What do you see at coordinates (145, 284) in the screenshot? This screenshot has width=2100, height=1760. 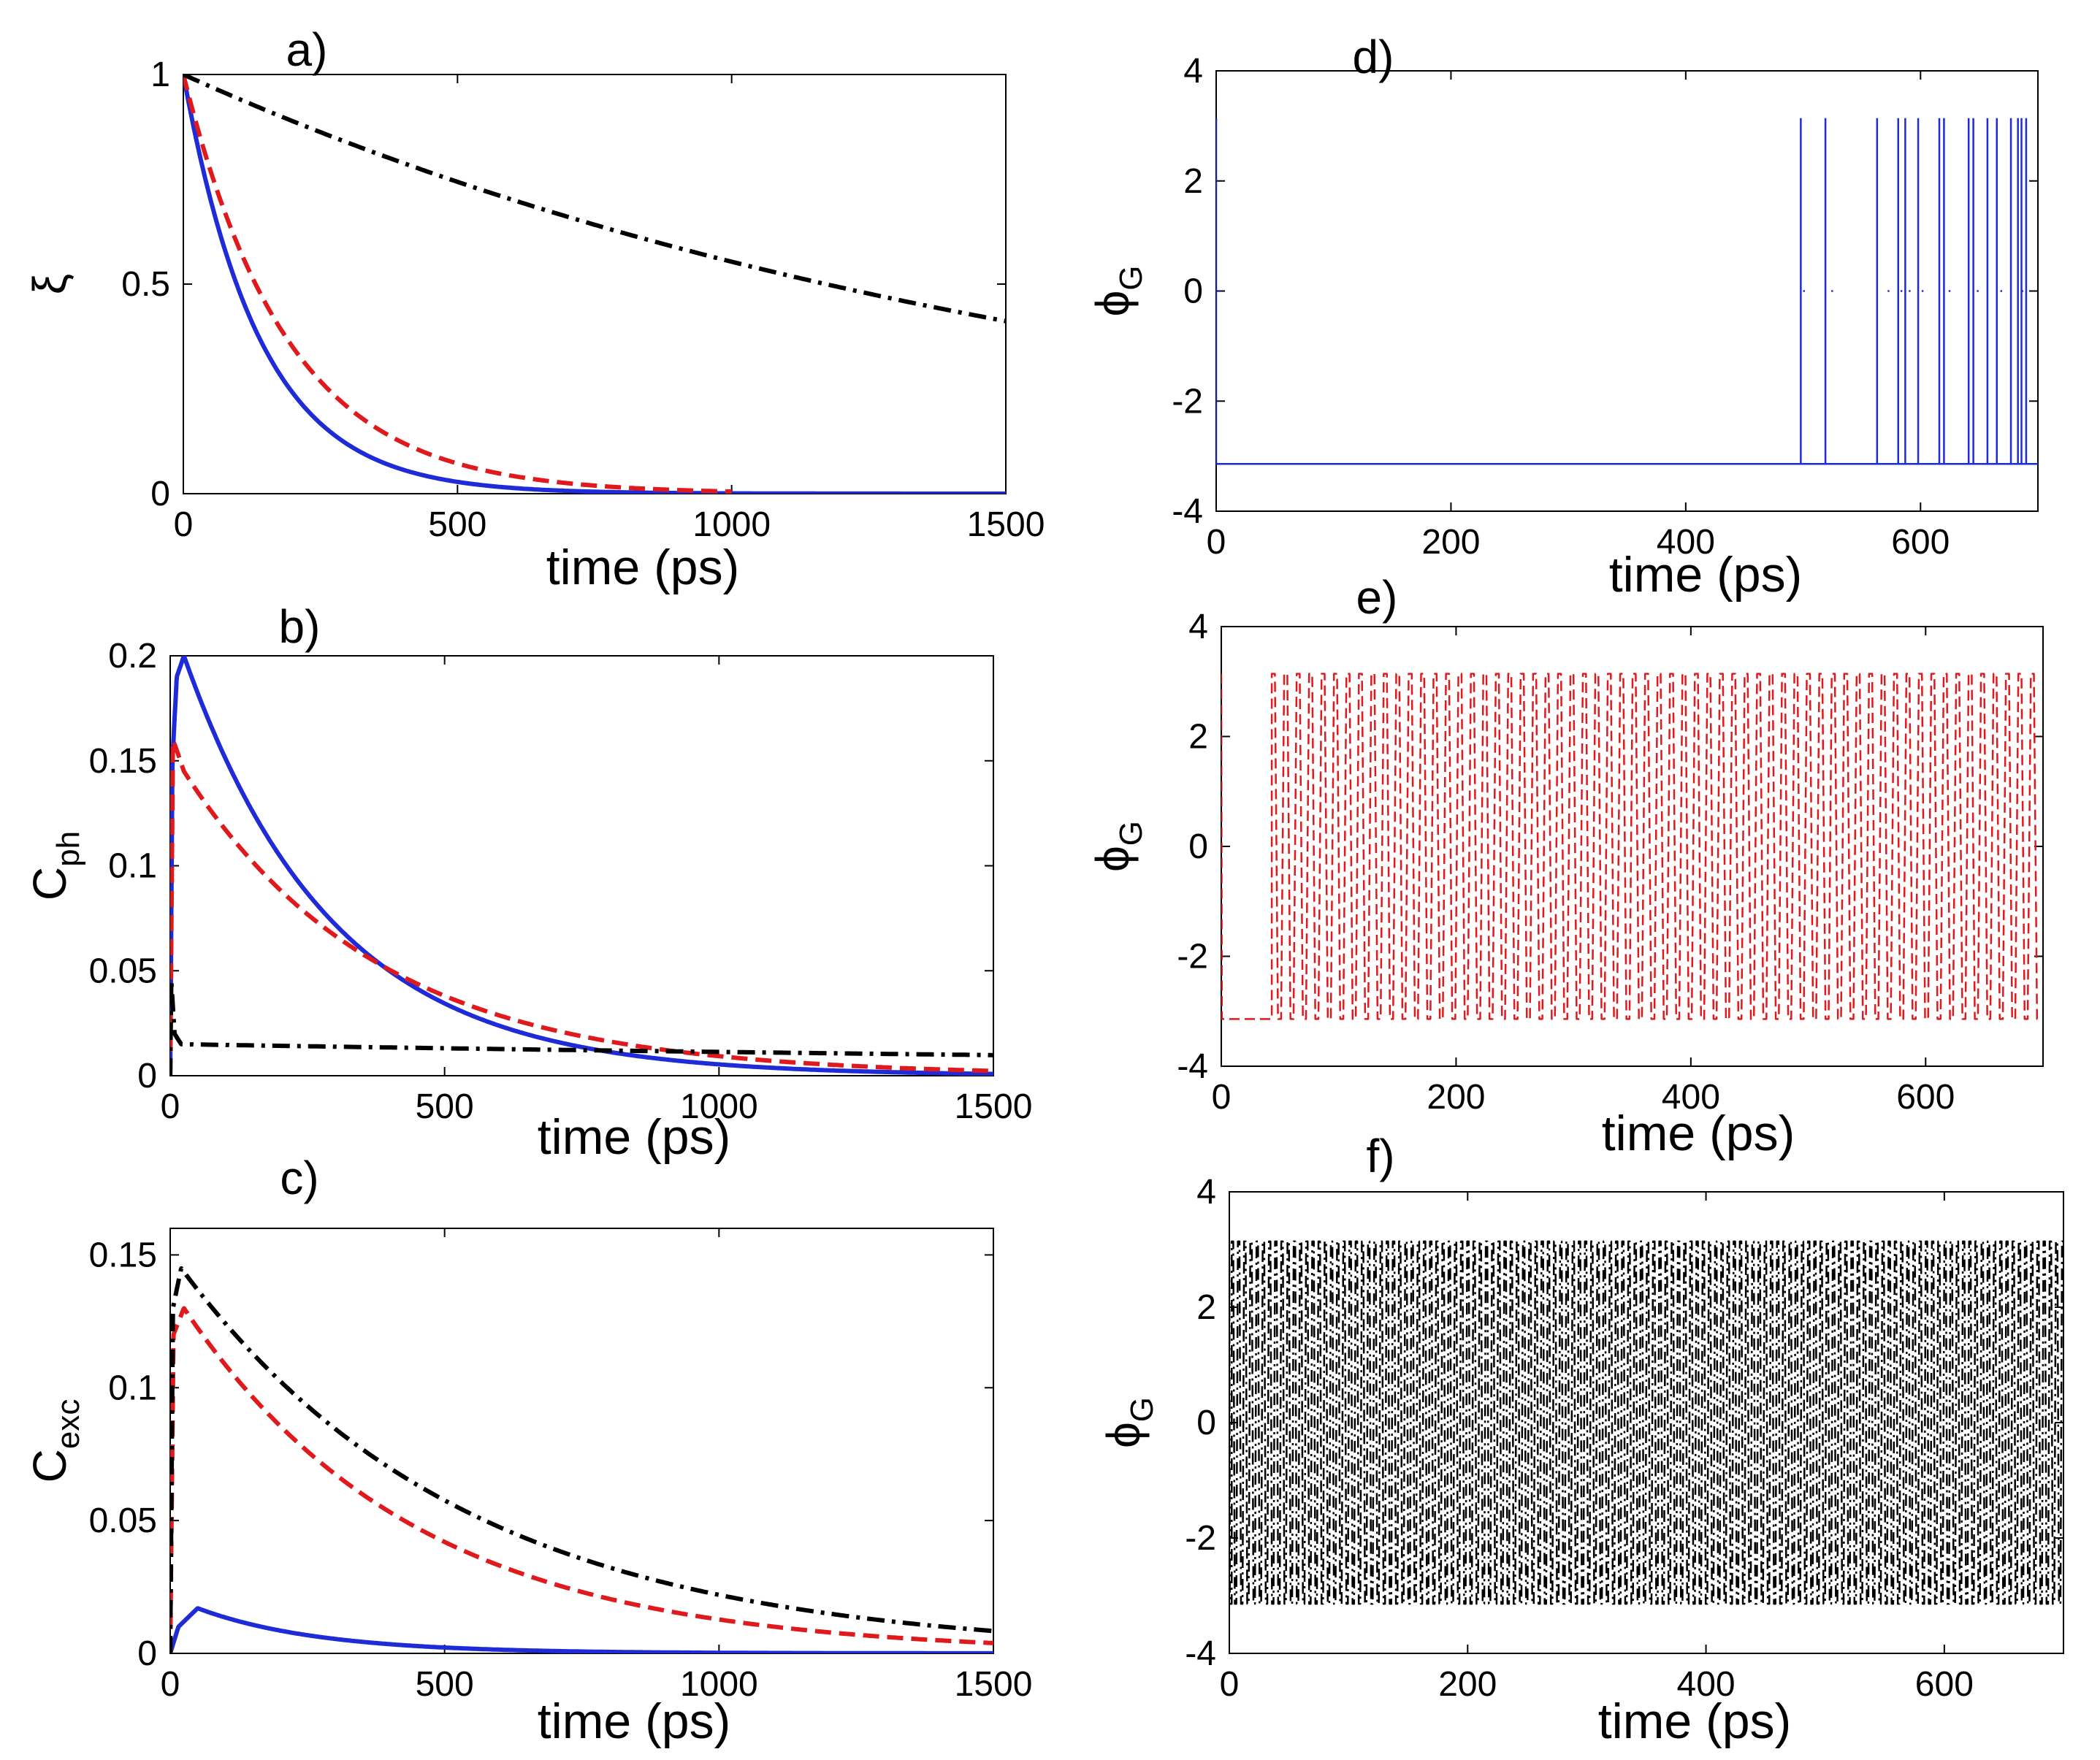 I see `y-tick-label: 0.5` at bounding box center [145, 284].